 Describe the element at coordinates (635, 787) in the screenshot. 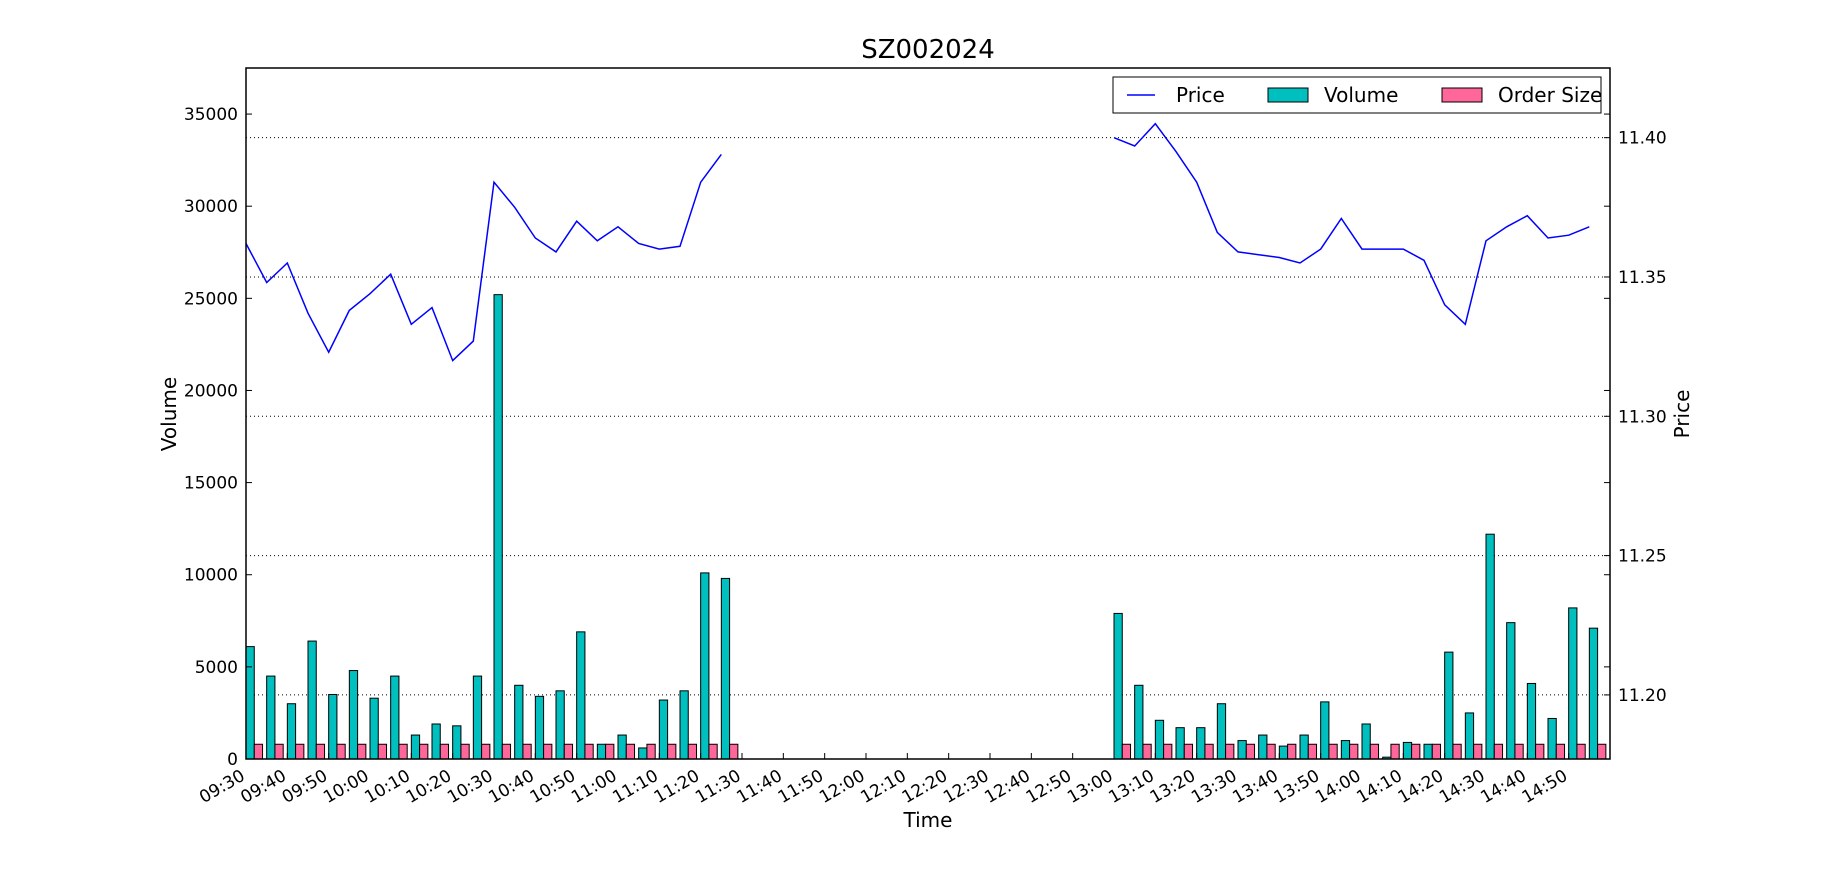

I see `time-tick-label: 11:10` at that location.